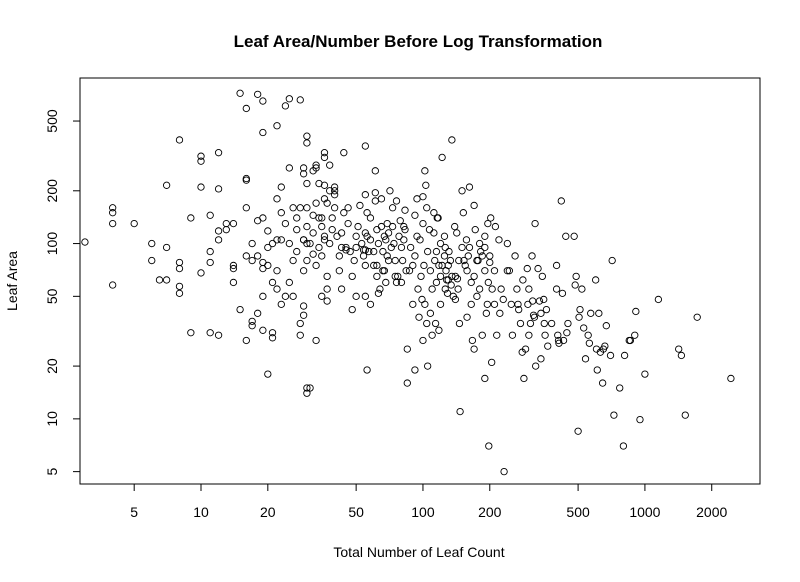 The height and width of the screenshot is (582, 800). I want to click on y-tick-label: 5, so click(52, 472).